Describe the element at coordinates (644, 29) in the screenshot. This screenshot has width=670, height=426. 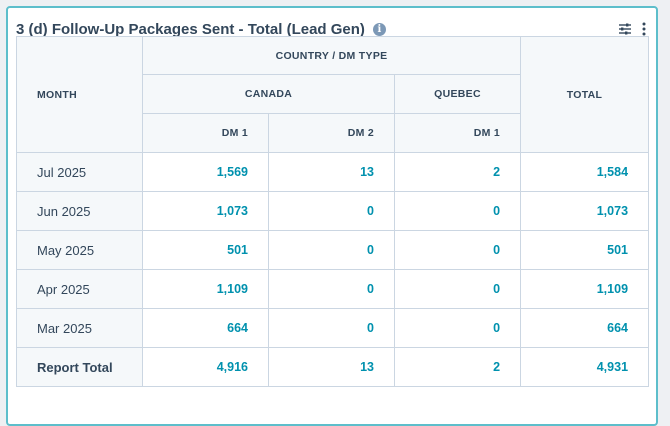
I see `more-vertical-icon` at that location.